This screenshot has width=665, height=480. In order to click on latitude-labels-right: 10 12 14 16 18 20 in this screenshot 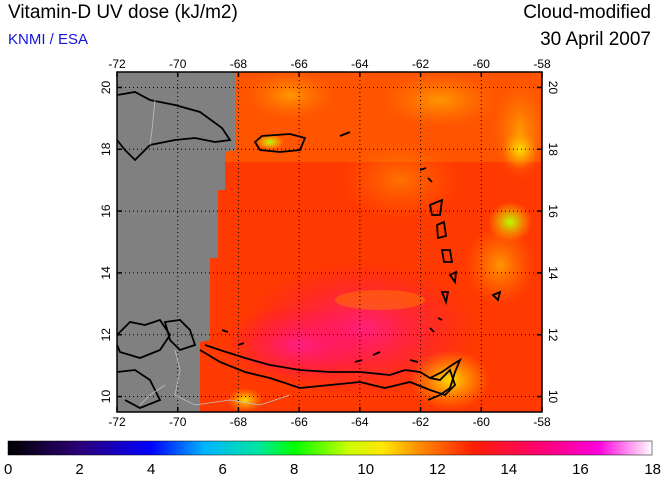, I will do `click(553, 242)`.